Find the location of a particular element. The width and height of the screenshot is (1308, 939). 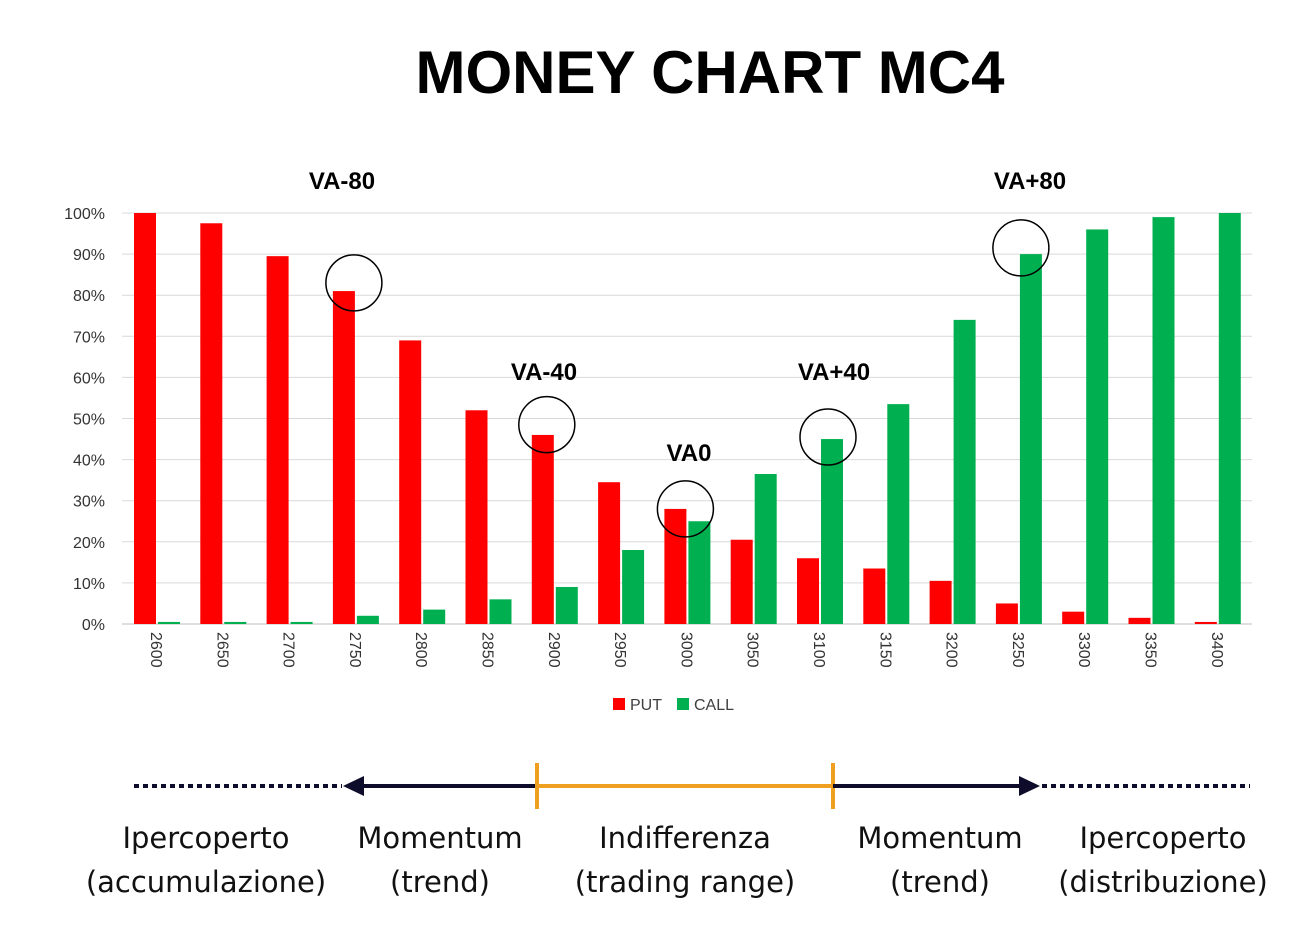

arrow-left-head is located at coordinates (353, 786).